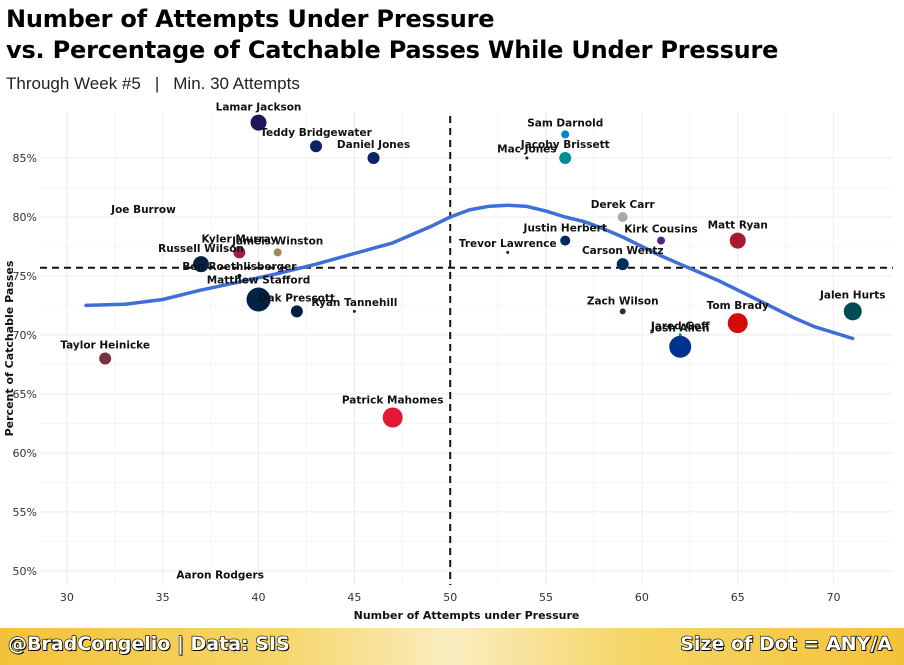  I want to click on point-label-matthew-stafford: Matthew Stafford, so click(259, 281).